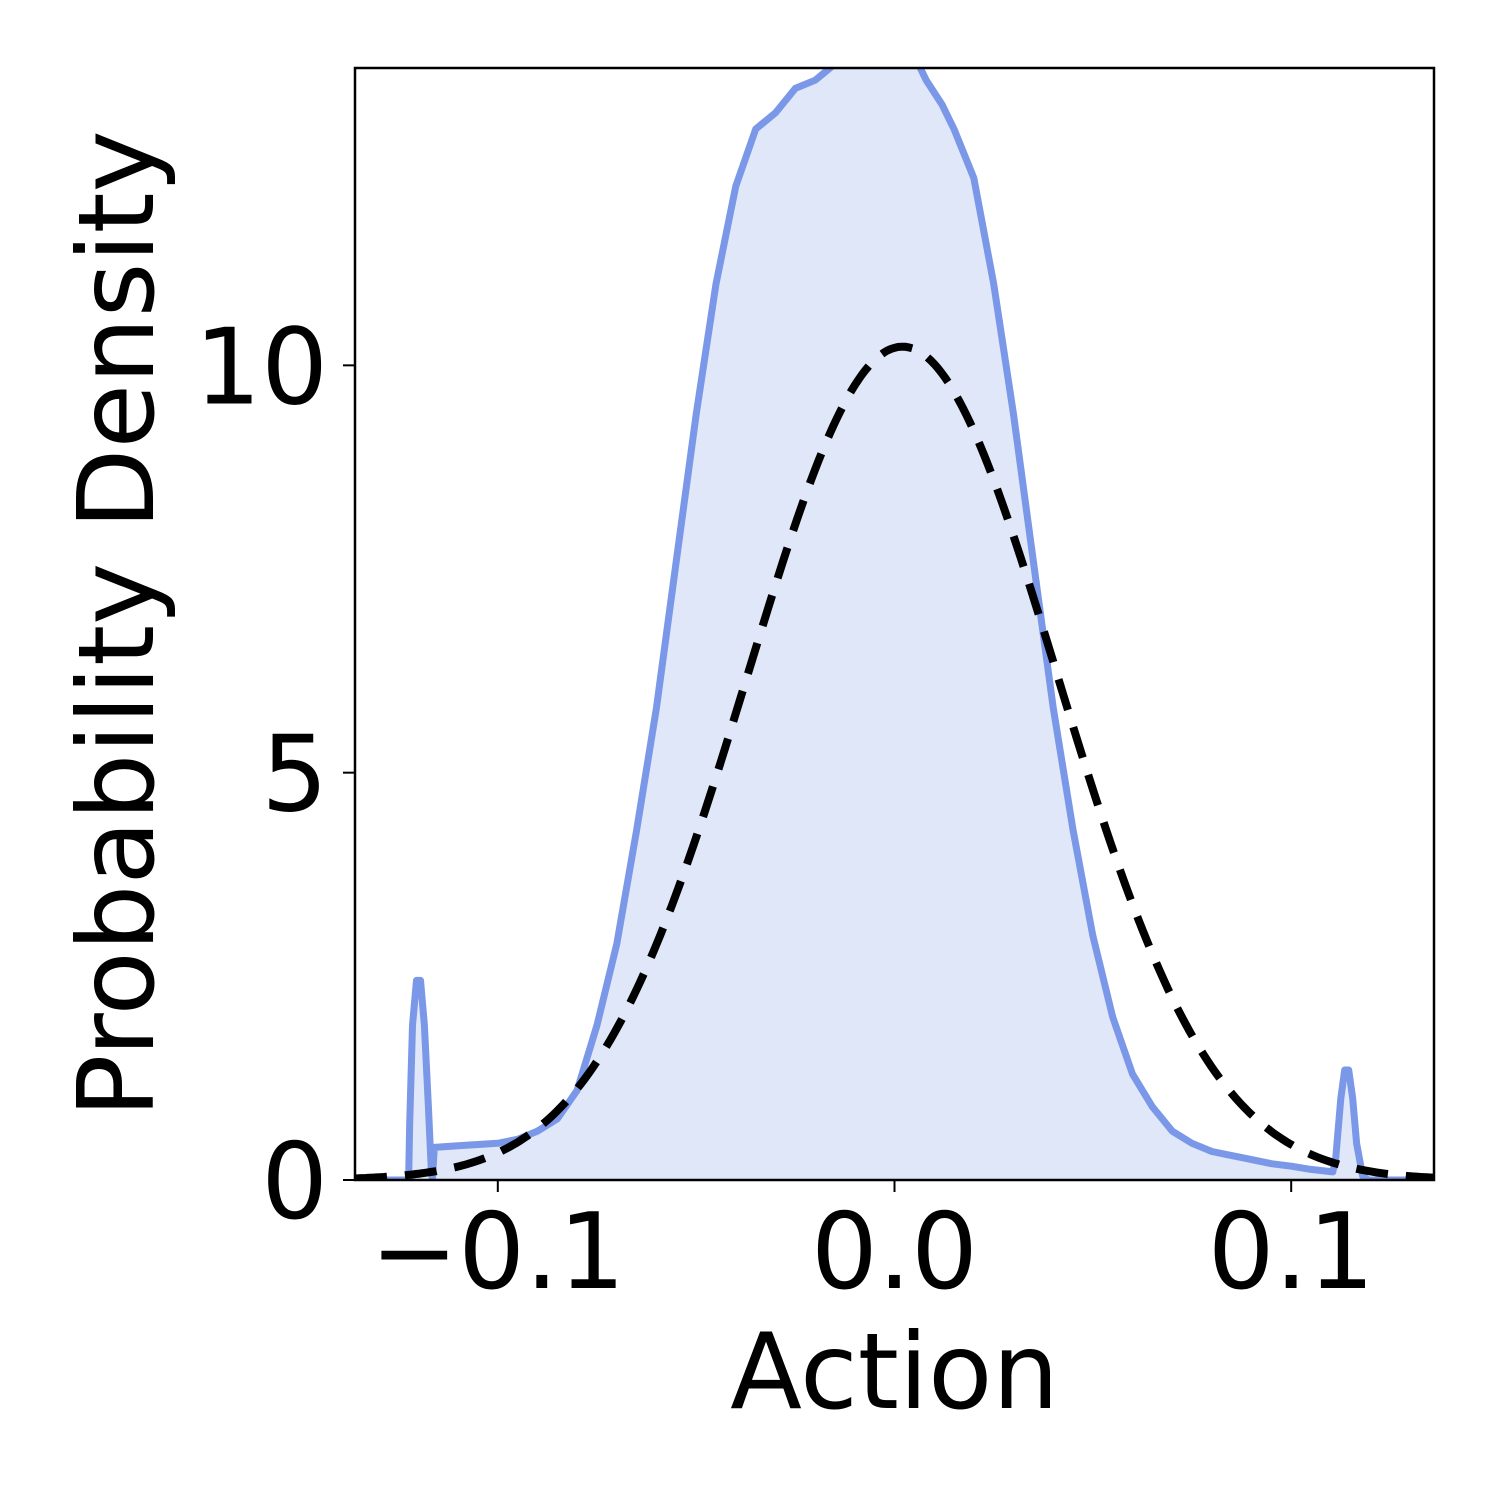 Image resolution: width=1500 pixels, height=1500 pixels. I want to click on x-tick-label: −0.1, so click(497, 1252).